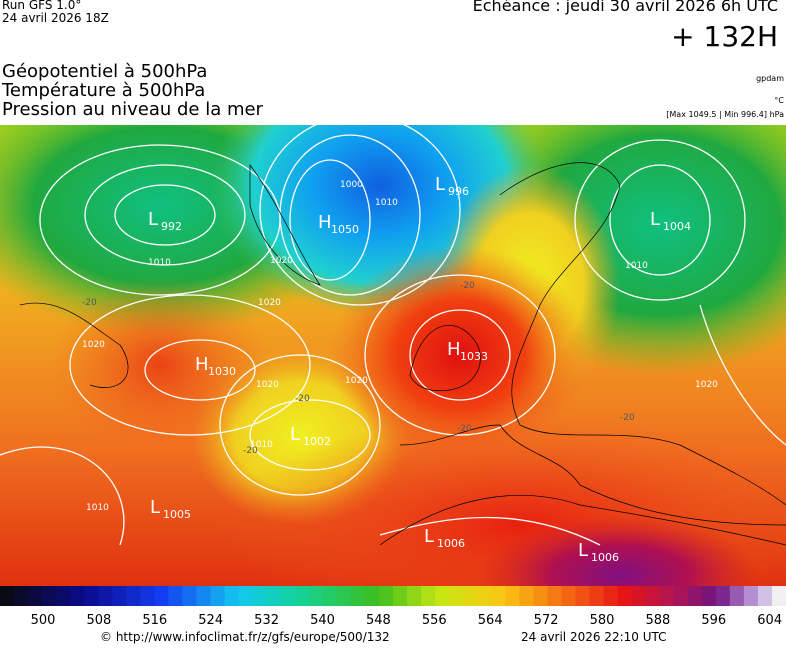  Describe the element at coordinates (154, 620) in the screenshot. I see `colorbar-label: 516` at that location.